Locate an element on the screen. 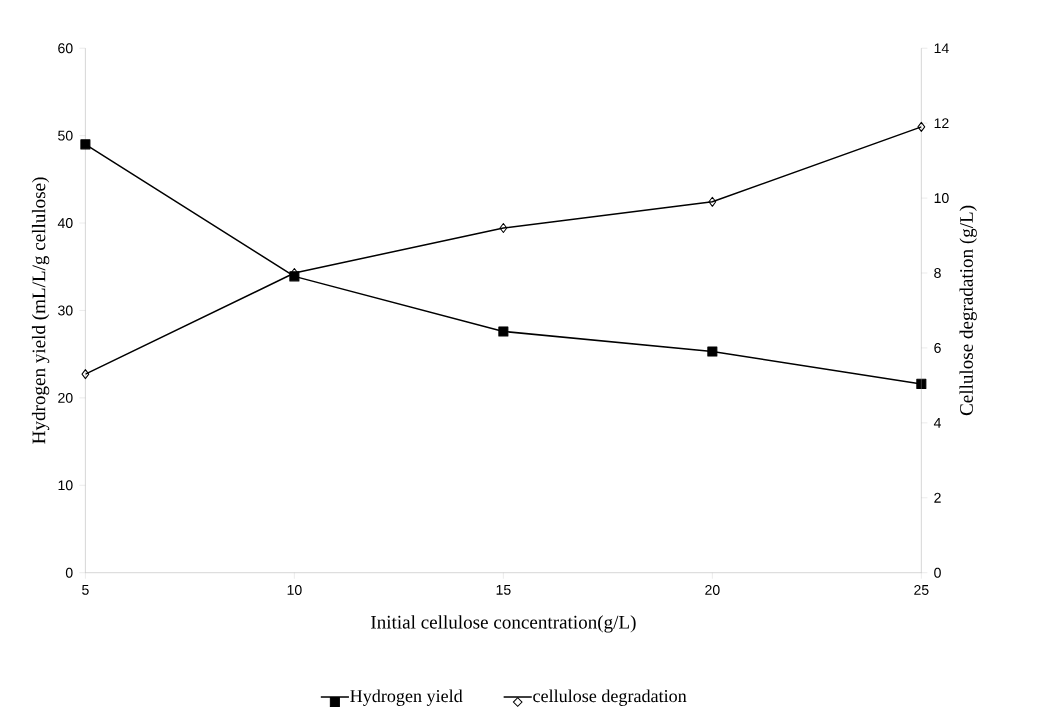 The height and width of the screenshot is (728, 1062). y-tick-label: 40 is located at coordinates (65, 222).